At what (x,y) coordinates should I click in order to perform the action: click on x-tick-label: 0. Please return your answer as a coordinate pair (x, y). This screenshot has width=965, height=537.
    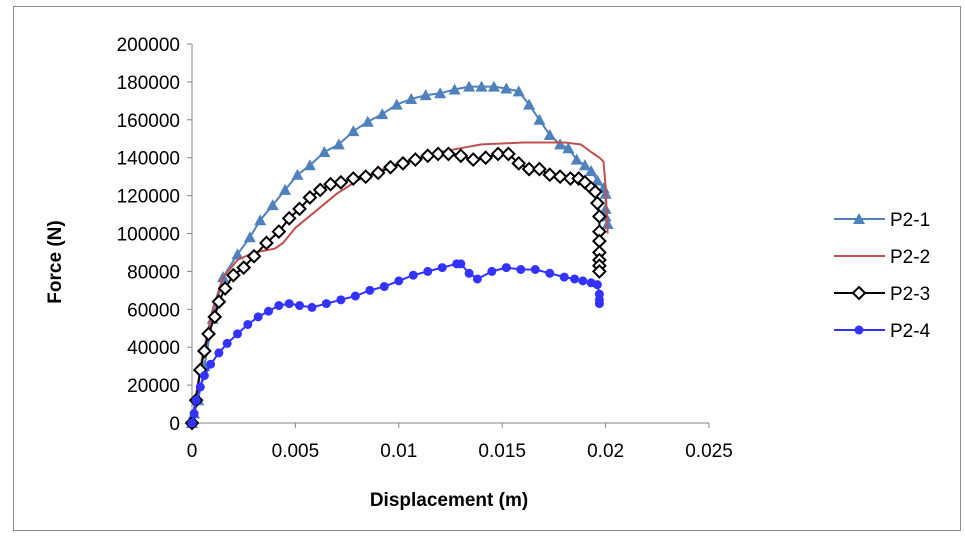
    Looking at the image, I should click on (192, 451).